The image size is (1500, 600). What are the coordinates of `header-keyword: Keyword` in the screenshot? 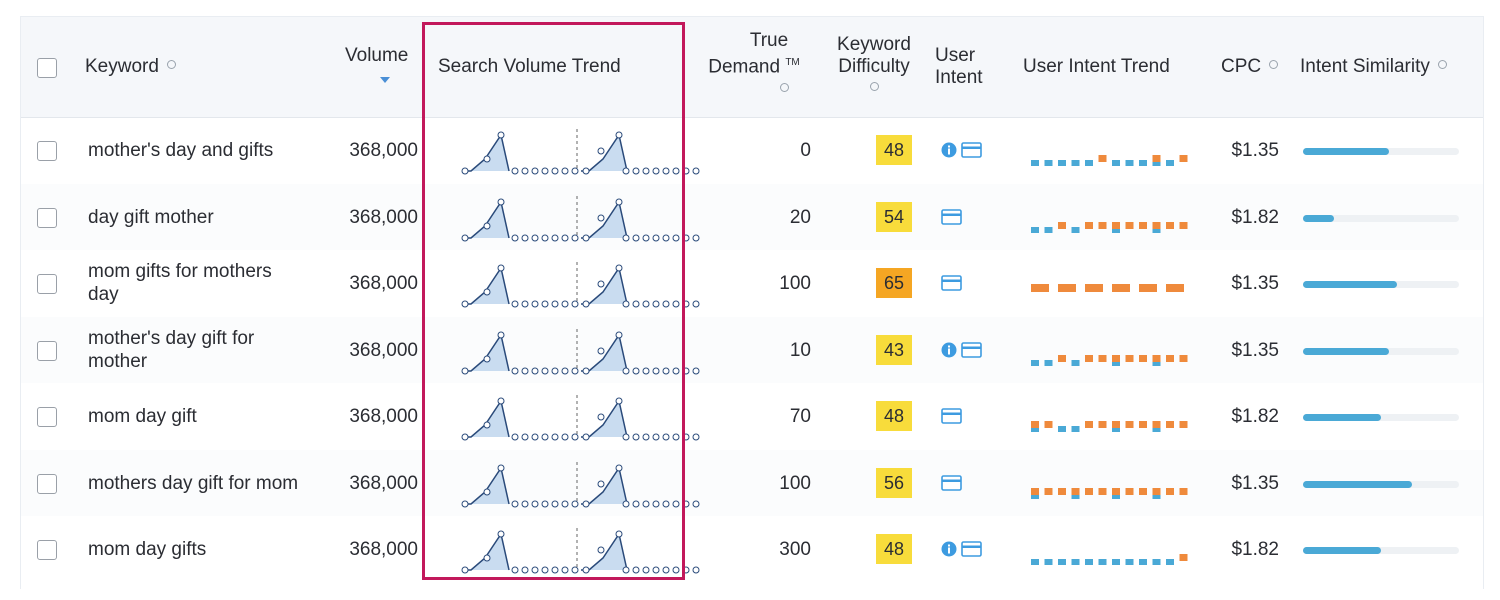 It's located at (130, 67).